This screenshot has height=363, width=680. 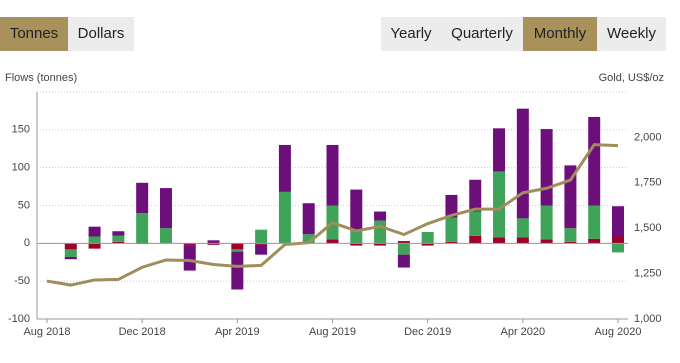 I want to click on x-tick-label: Apr 2019, so click(x=237, y=332).